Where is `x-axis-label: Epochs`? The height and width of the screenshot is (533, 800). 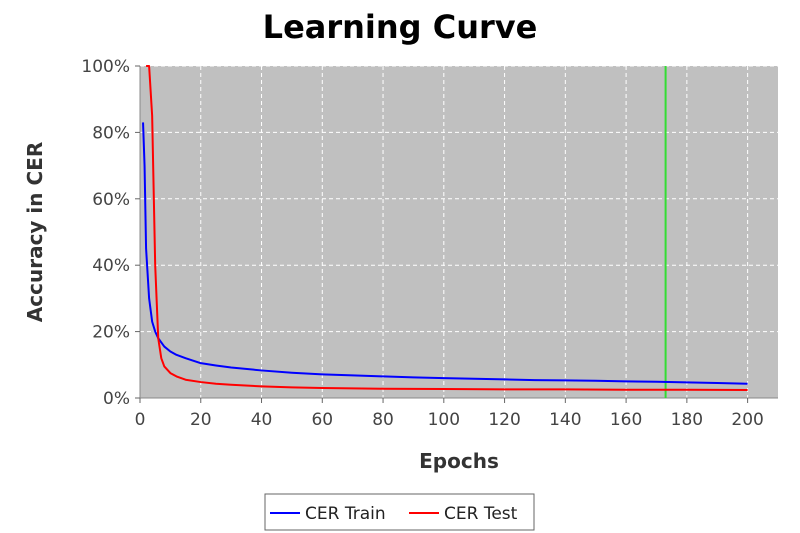 x-axis-label: Epochs is located at coordinates (459, 461).